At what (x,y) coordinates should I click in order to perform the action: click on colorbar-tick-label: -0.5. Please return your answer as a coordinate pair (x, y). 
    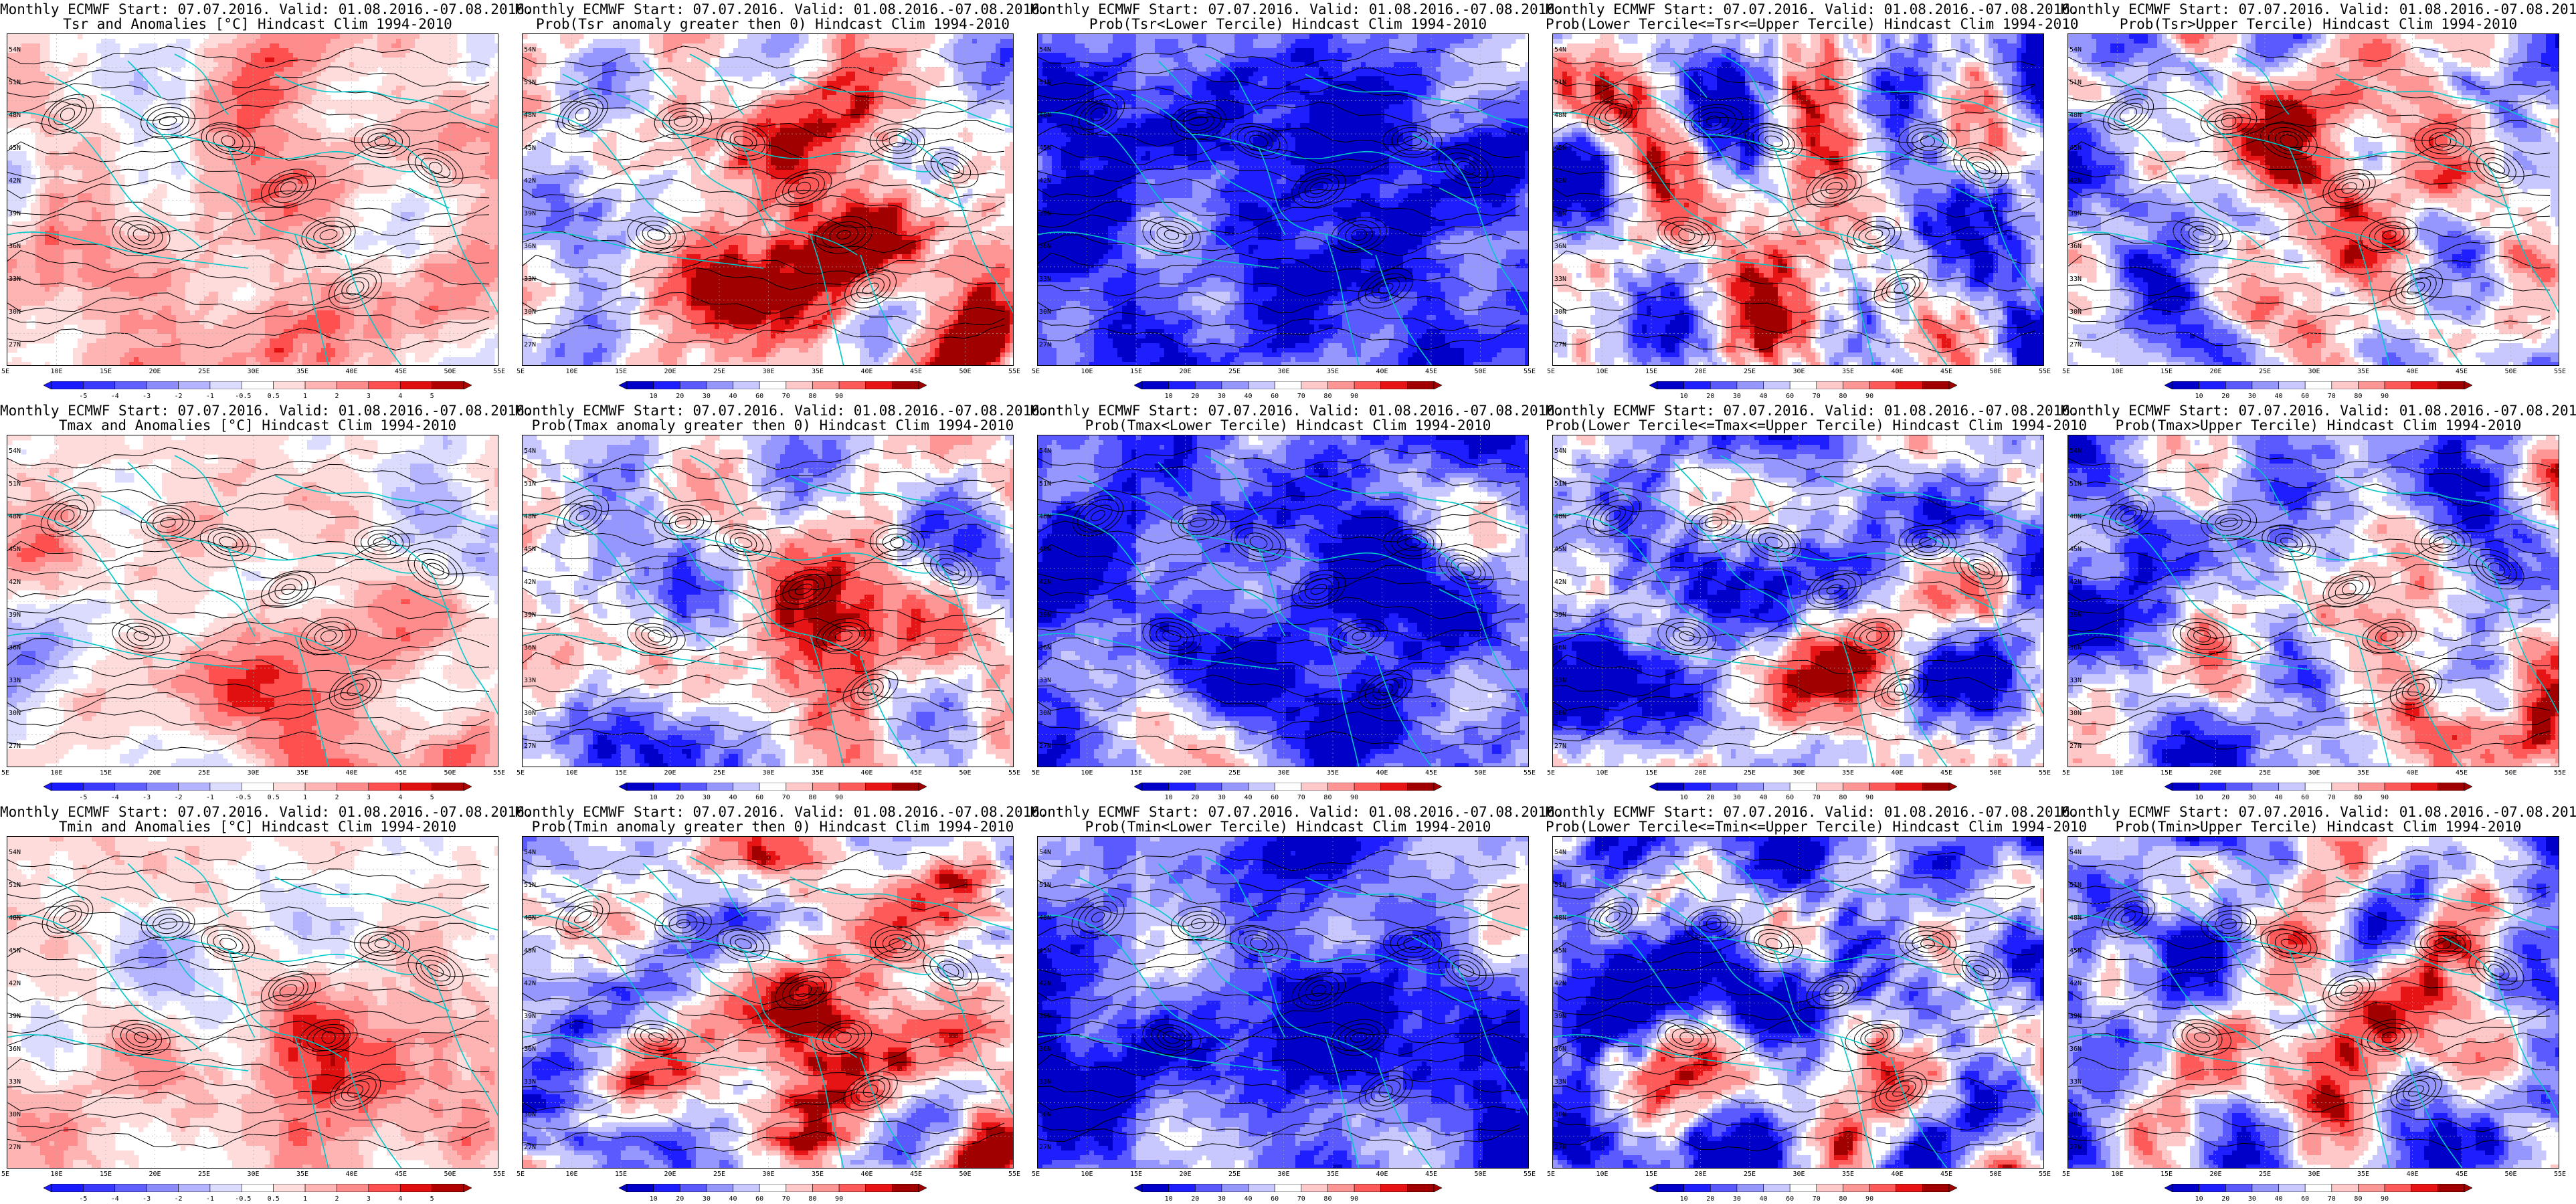
    Looking at the image, I should click on (241, 396).